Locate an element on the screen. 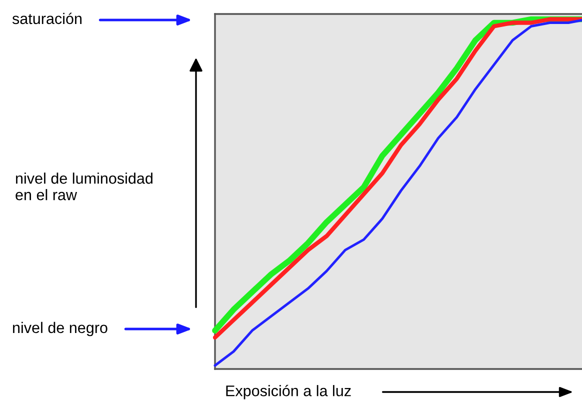 The image size is (582, 400). y-axis-title: nivel de luminosidad en el raw is located at coordinates (84, 186).